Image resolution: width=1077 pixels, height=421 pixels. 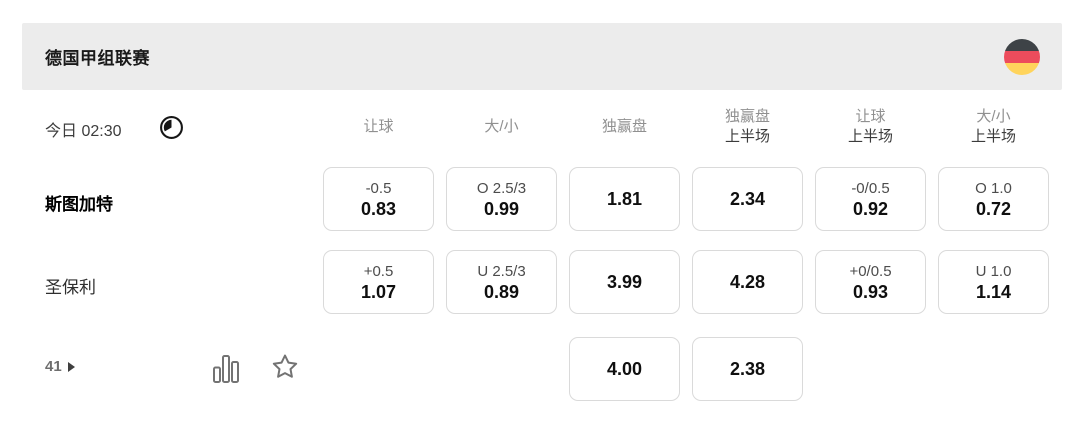 I want to click on odds-price: 0.92, so click(x=870, y=208).